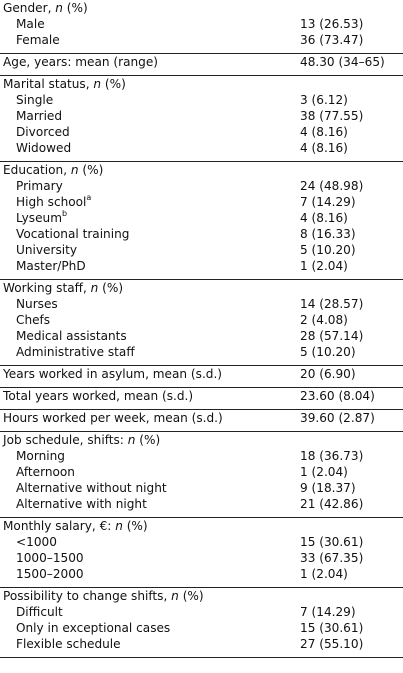 Image resolution: width=403 pixels, height=673 pixels. What do you see at coordinates (332, 644) in the screenshot?
I see `row-value: 27 (55.10)` at bounding box center [332, 644].